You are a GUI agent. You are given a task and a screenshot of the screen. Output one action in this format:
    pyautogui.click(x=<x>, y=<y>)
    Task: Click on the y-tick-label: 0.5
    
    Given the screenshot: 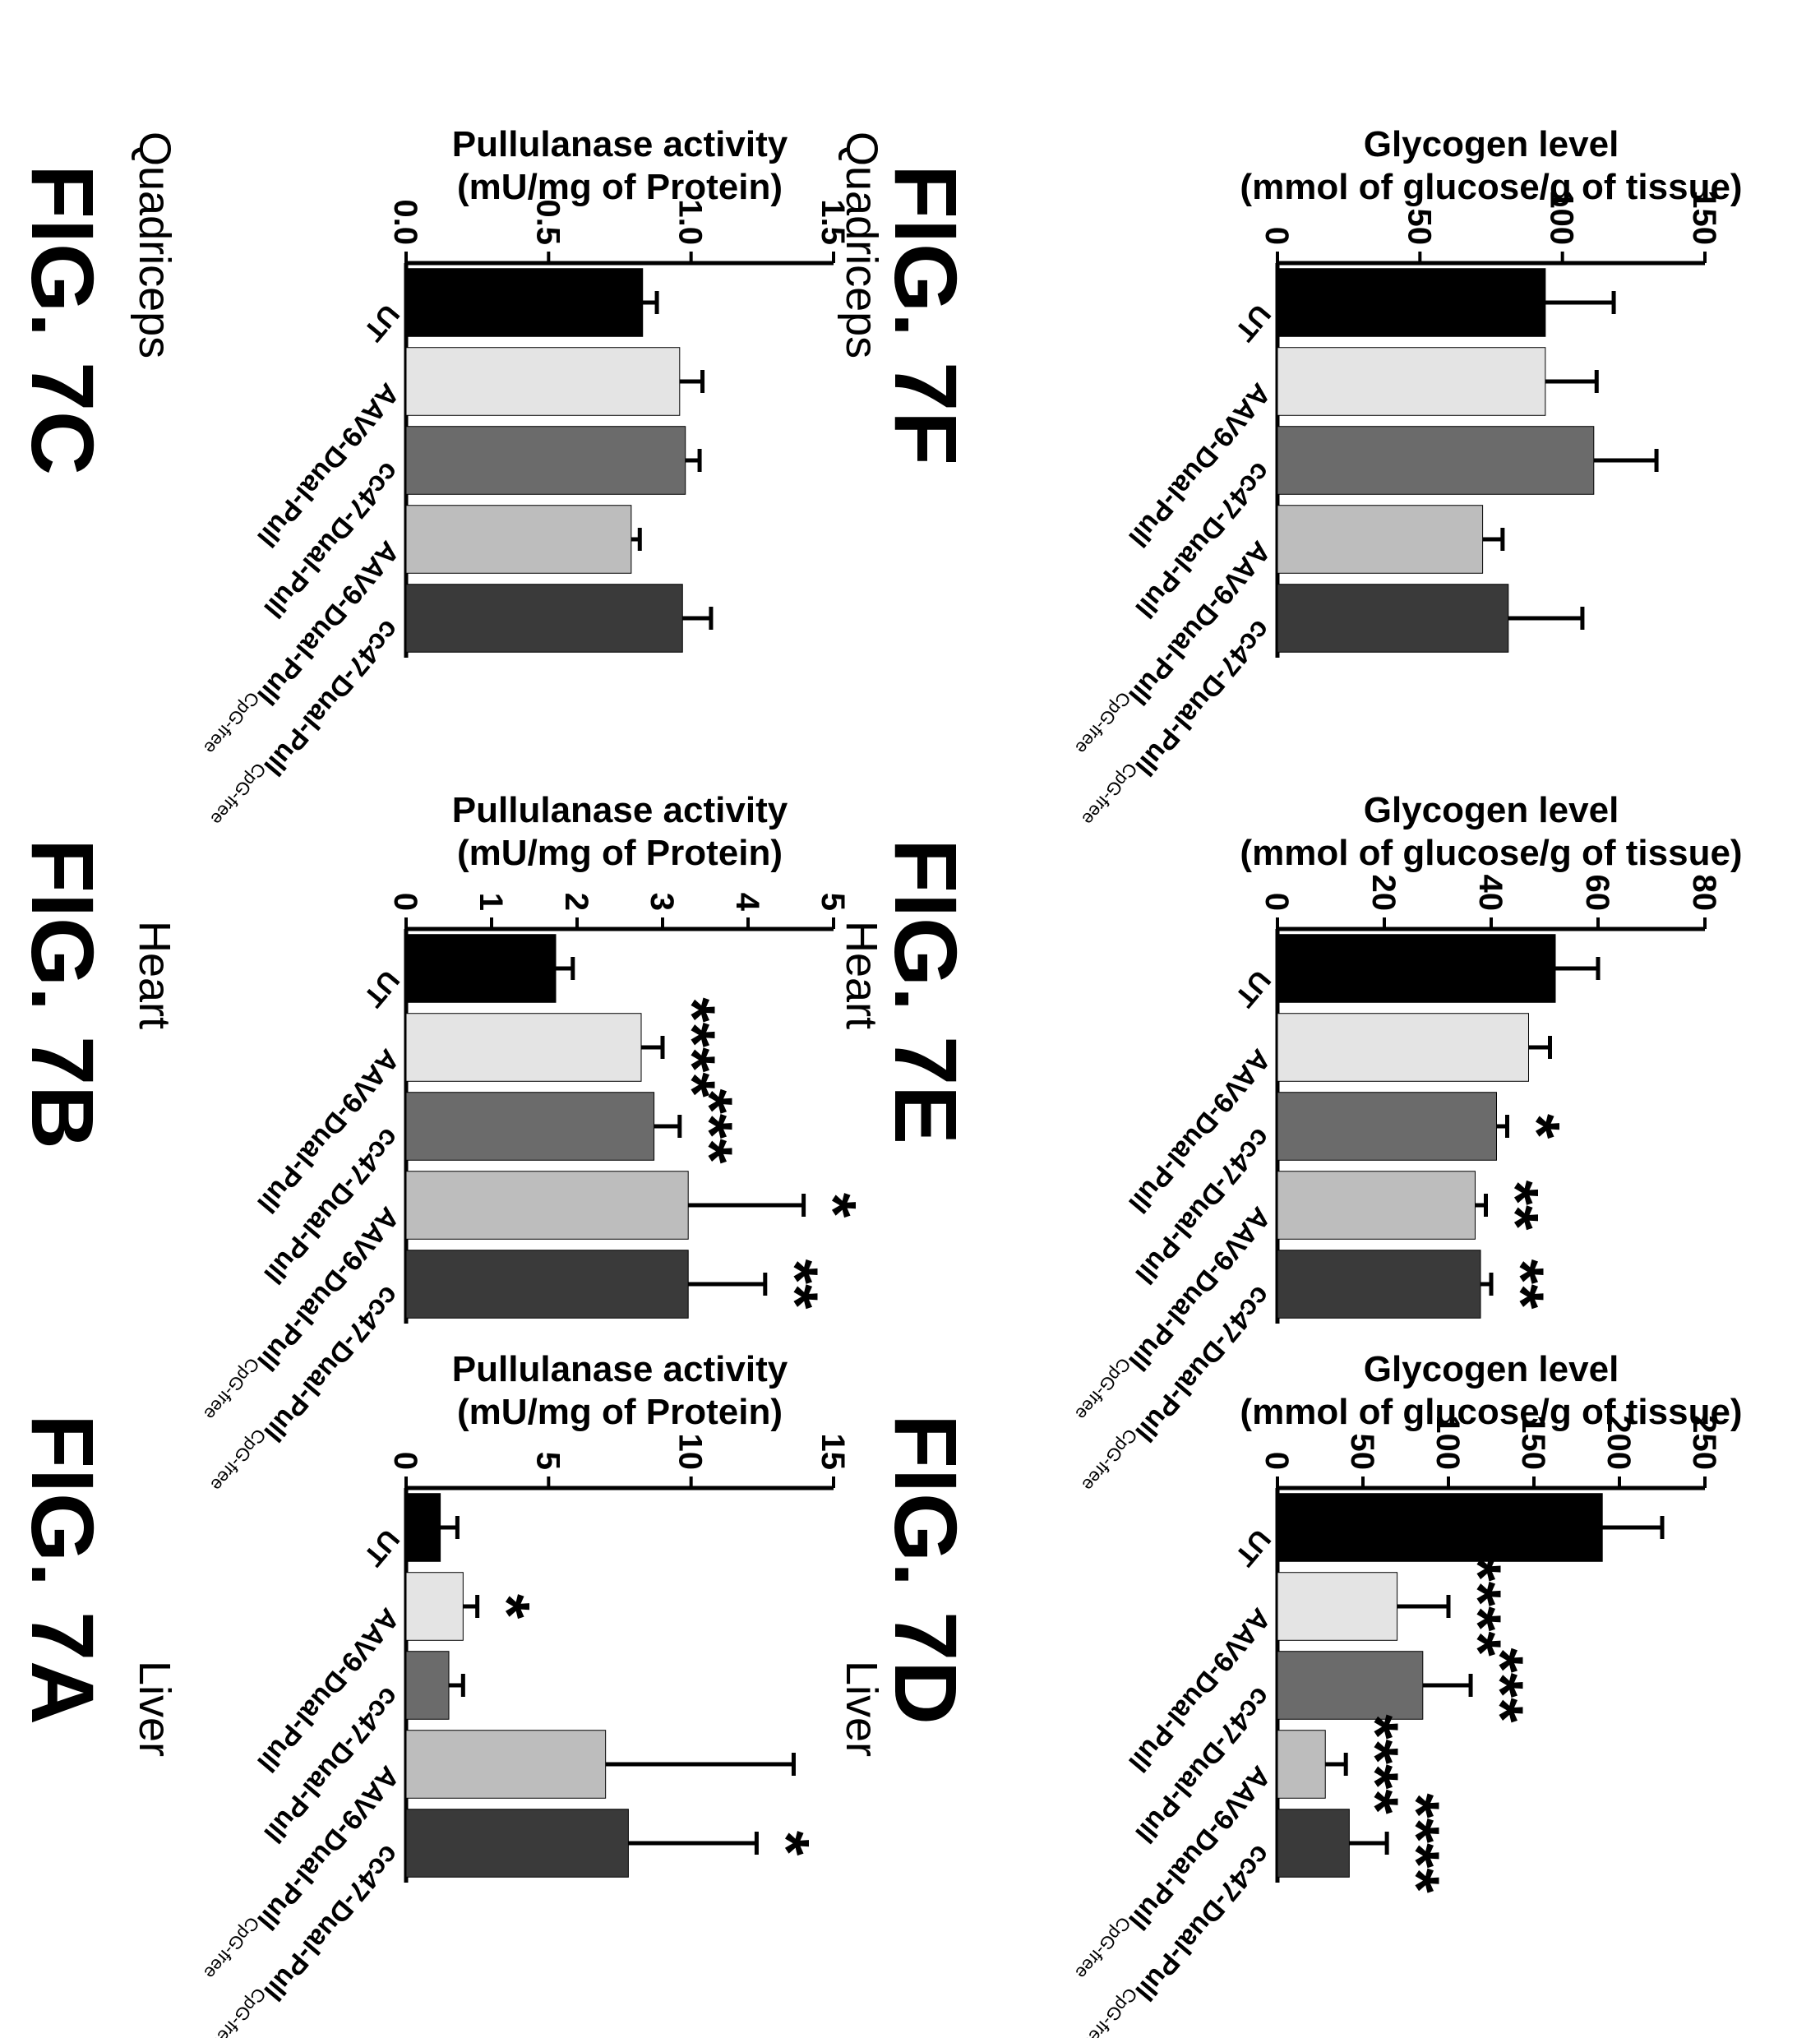 What is the action you would take?
    pyautogui.click(x=547, y=222)
    